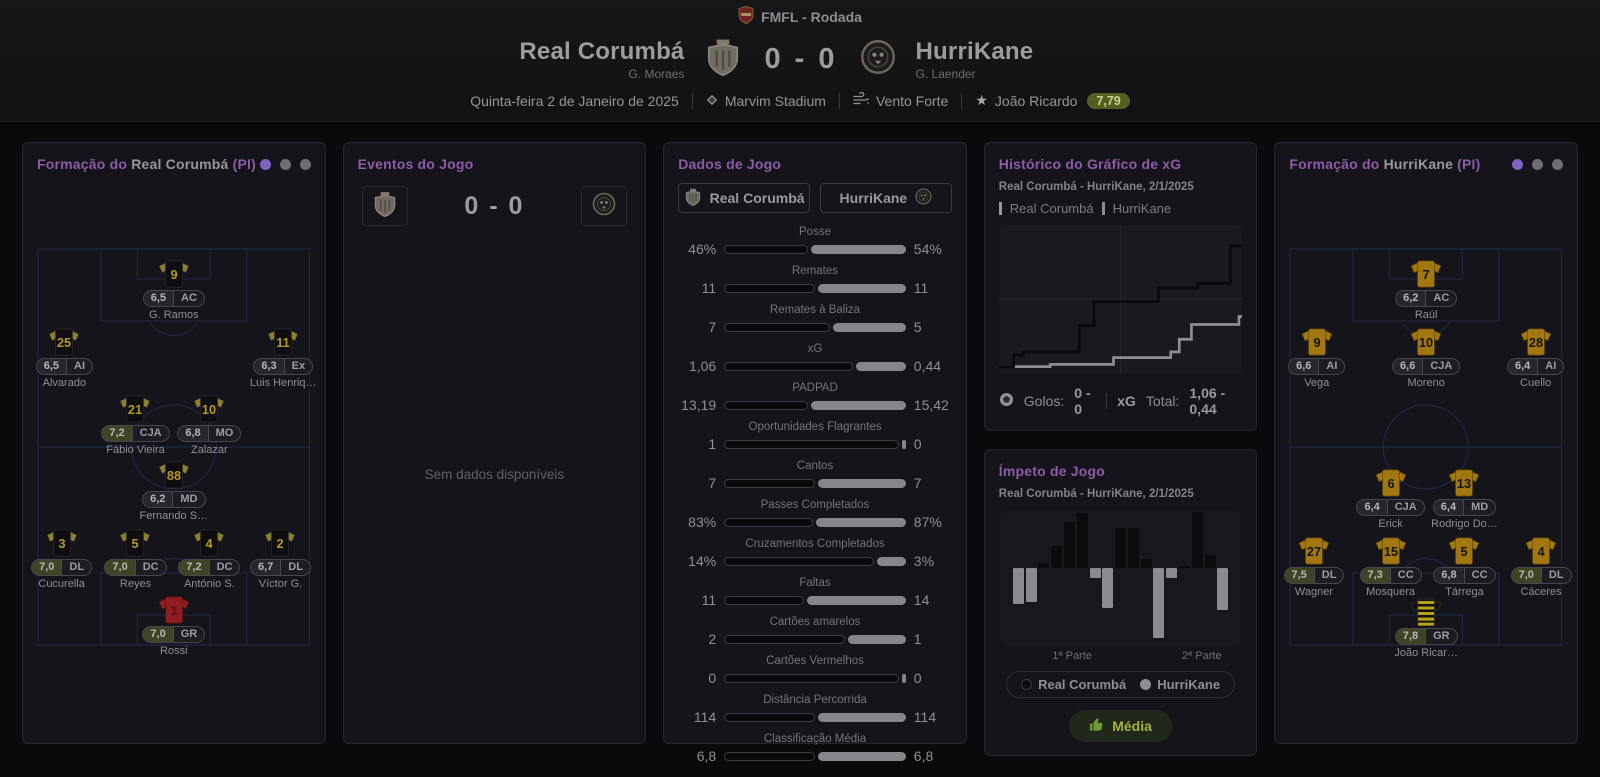 The height and width of the screenshot is (777, 1600). I want to click on player-rating: 7,5, so click(1299, 575).